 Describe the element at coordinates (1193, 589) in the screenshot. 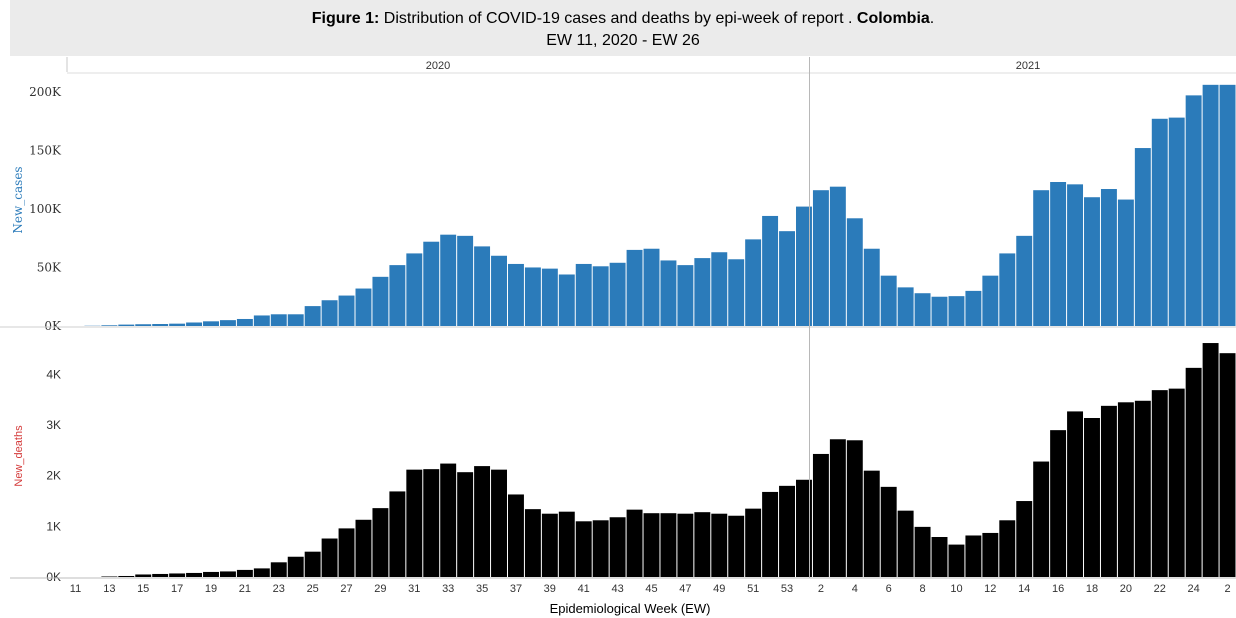

I see `x-tick-label: 24` at that location.